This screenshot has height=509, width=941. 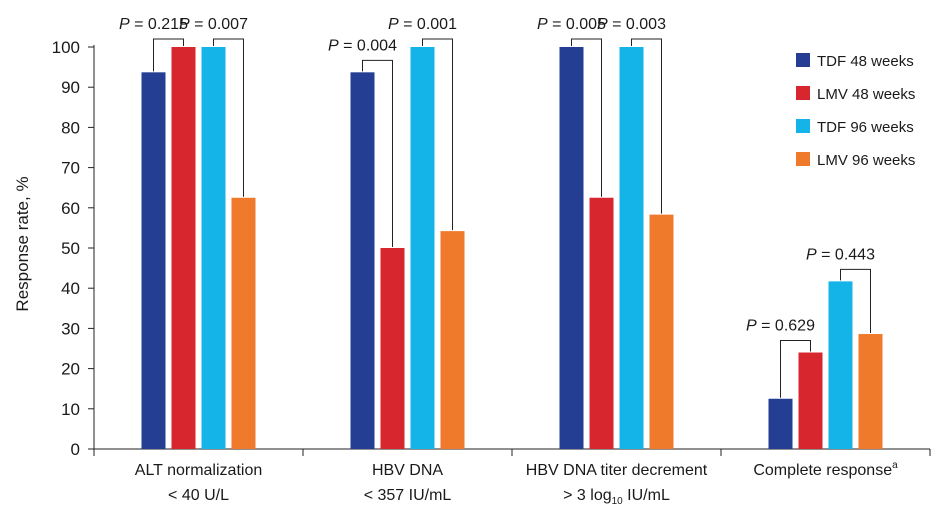 What do you see at coordinates (70, 208) in the screenshot?
I see `y-tick-label: 60` at bounding box center [70, 208].